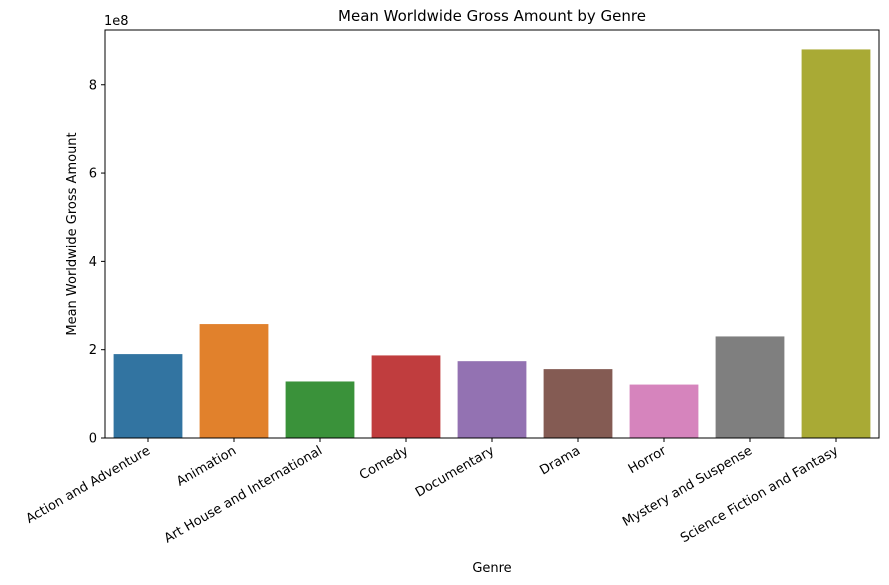  Describe the element at coordinates (93, 439) in the screenshot. I see `y-tick-label-0: 0` at that location.